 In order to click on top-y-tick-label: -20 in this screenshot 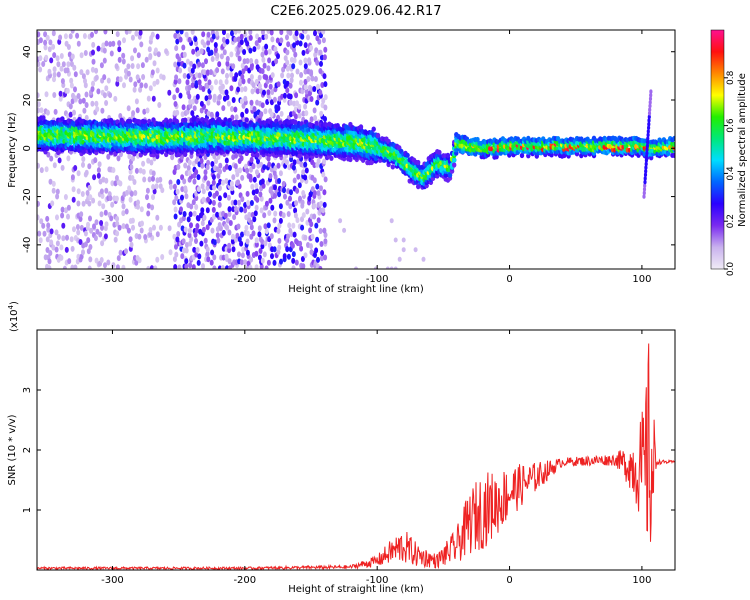, I will do `click(27, 196)`.